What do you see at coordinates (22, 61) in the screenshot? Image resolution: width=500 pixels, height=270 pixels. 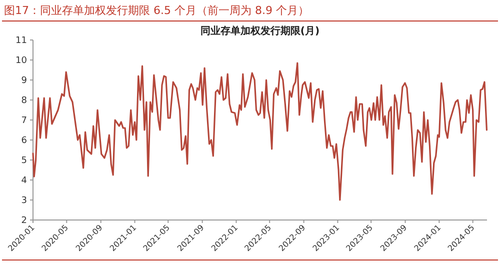 I see `y-tick-label: 10` at bounding box center [22, 61].